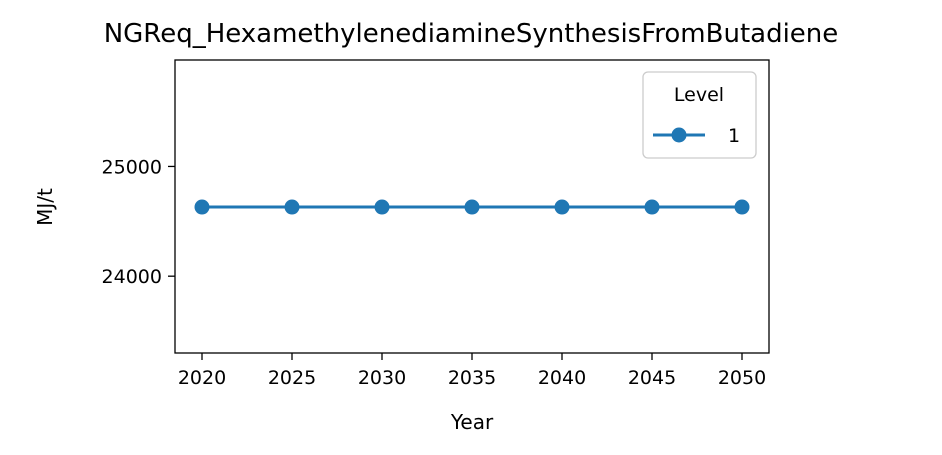  I want to click on legend: Level 1, so click(699, 115).